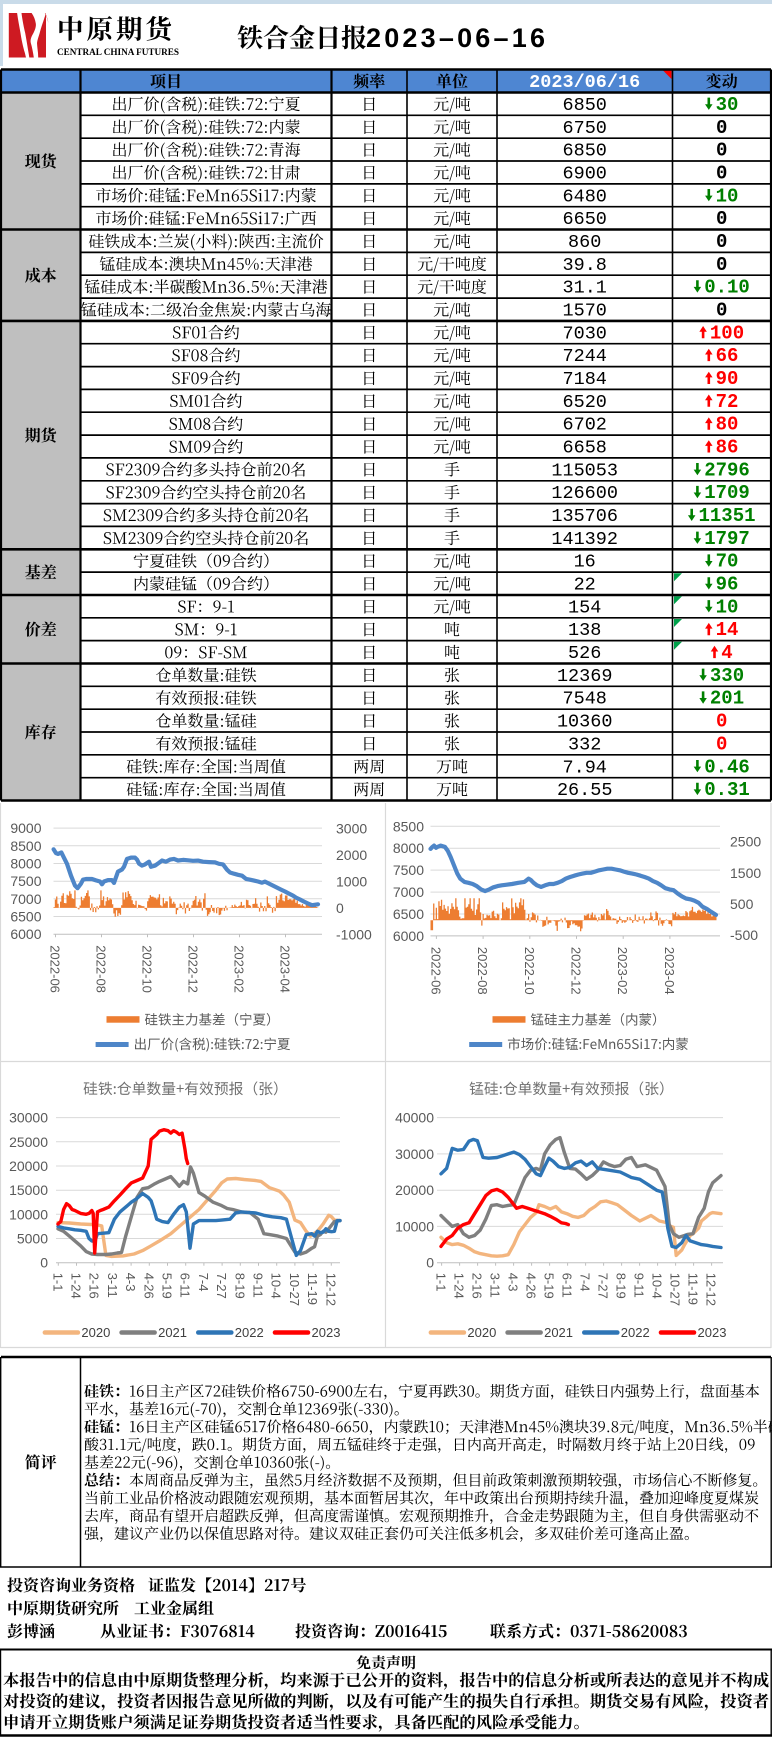  I want to click on svg-text: 20000, so click(414, 1190).